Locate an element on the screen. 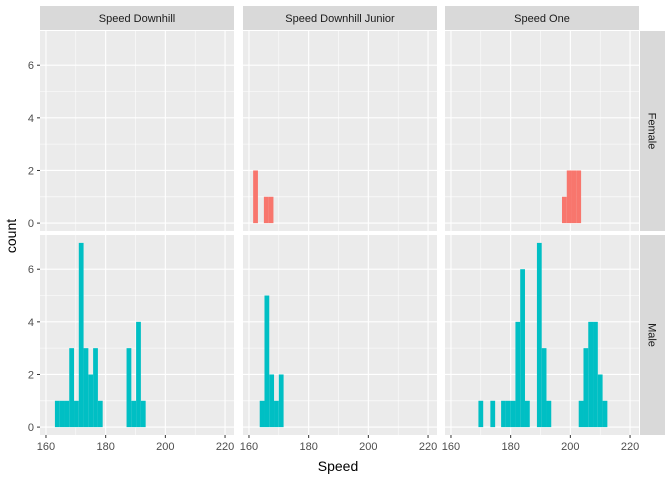  panel-speed-one-male: 160 180 200 220 is located at coordinates (540, 344).